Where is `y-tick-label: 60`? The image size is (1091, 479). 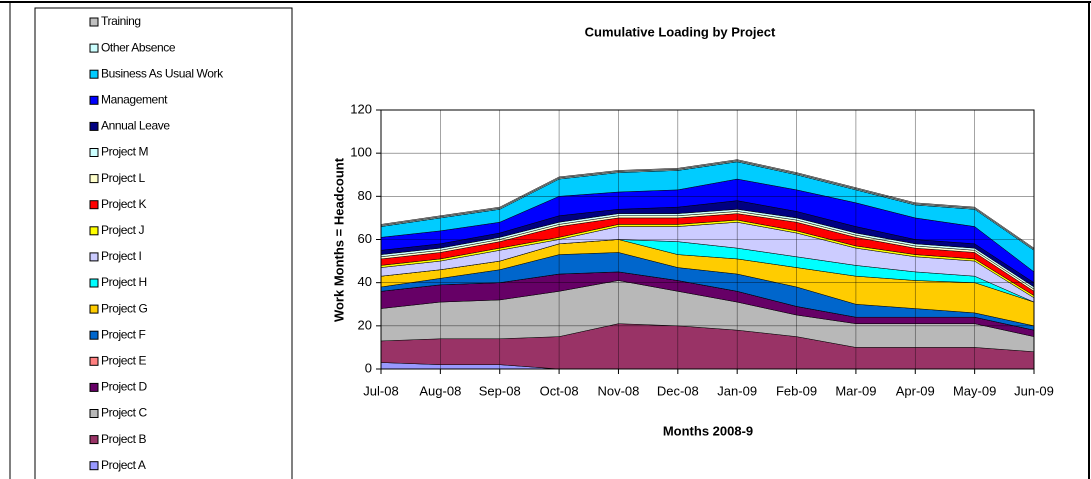
y-tick-label: 60 is located at coordinates (365, 238).